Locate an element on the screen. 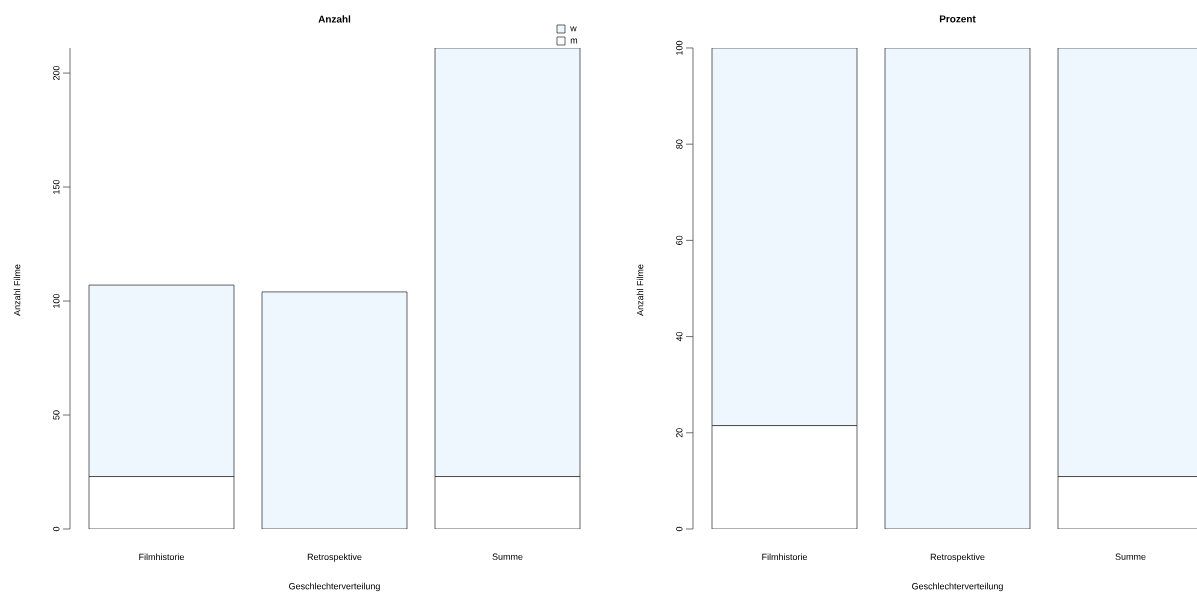 This screenshot has width=1197, height=597. y-tick-label: 40 is located at coordinates (679, 336).